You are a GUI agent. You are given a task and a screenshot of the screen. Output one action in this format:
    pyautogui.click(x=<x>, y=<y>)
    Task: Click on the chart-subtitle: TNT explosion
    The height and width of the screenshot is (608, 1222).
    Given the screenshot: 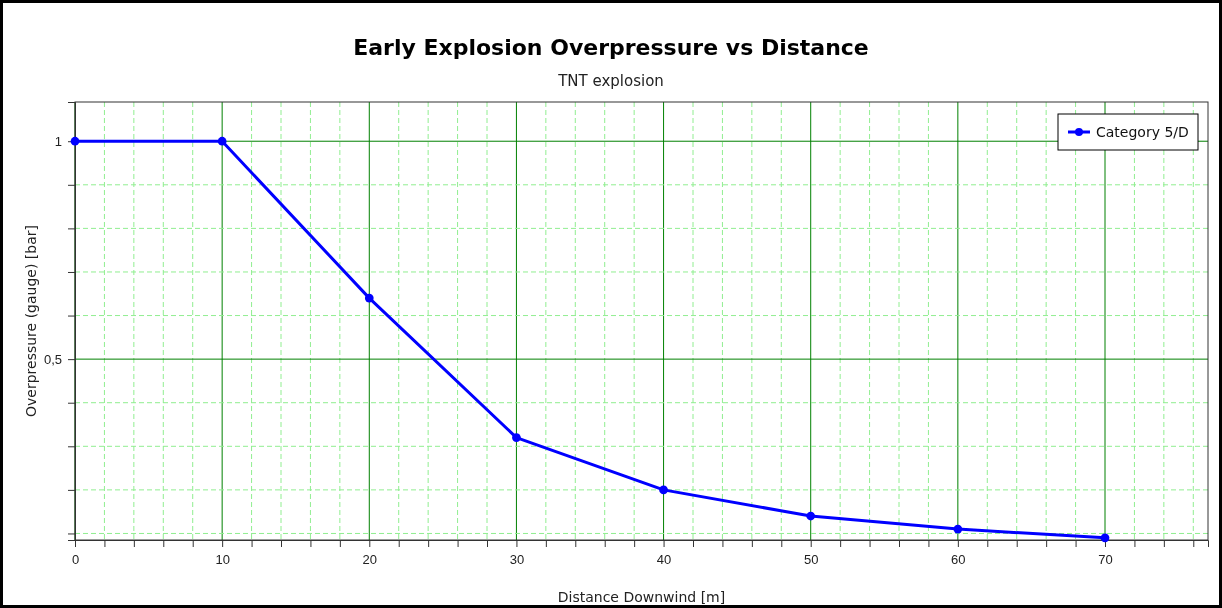 What is the action you would take?
    pyautogui.click(x=610, y=81)
    